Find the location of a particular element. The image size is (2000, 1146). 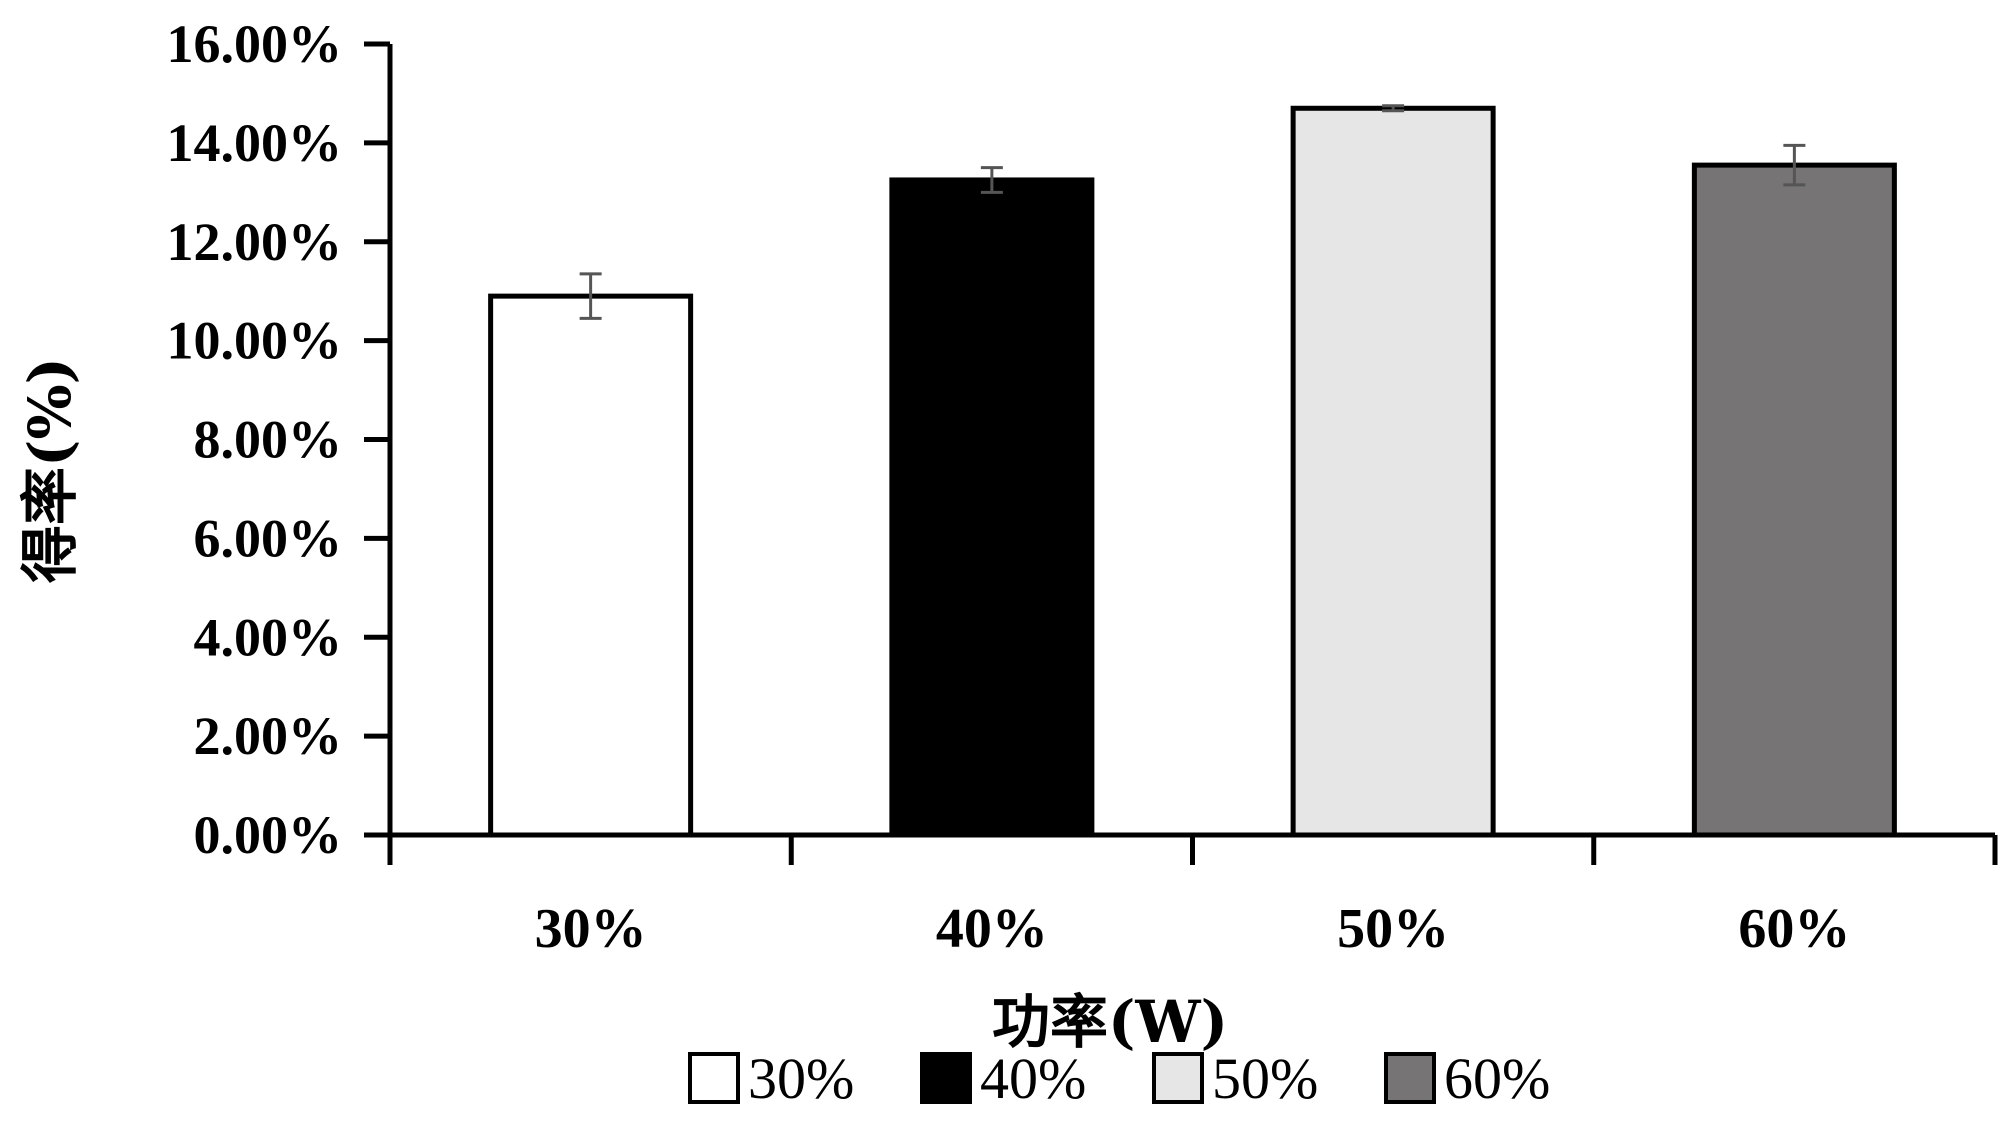

legend-swatch-60% is located at coordinates (1410, 1078).